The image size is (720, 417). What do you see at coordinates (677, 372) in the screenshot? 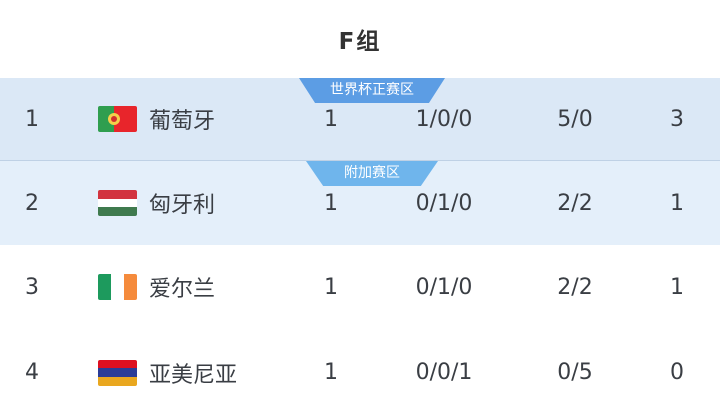
I see `points-value: 0` at bounding box center [677, 372].